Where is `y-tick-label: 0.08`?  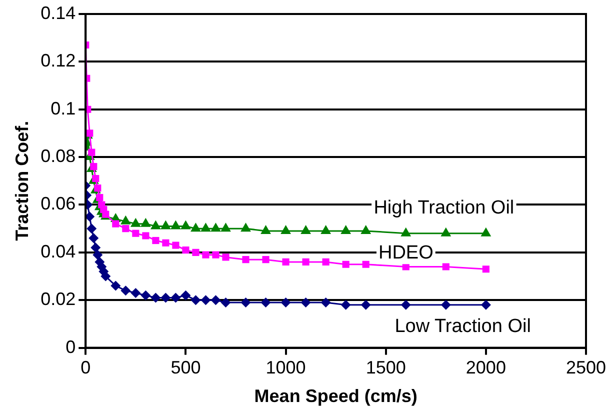
y-tick-label: 0.08 is located at coordinates (58, 156).